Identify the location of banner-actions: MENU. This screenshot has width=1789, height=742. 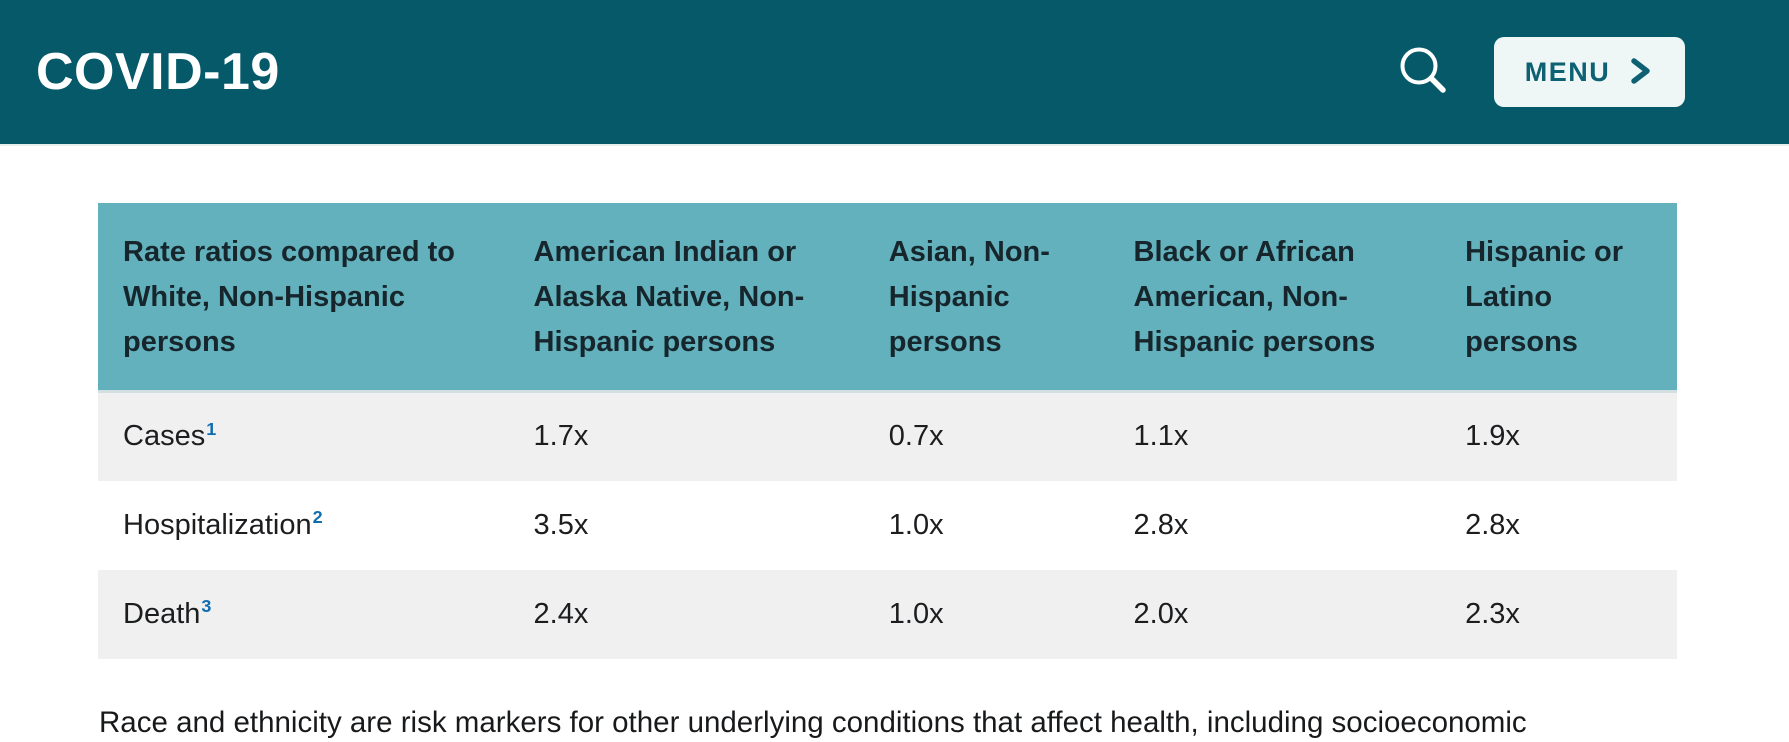
(1539, 72).